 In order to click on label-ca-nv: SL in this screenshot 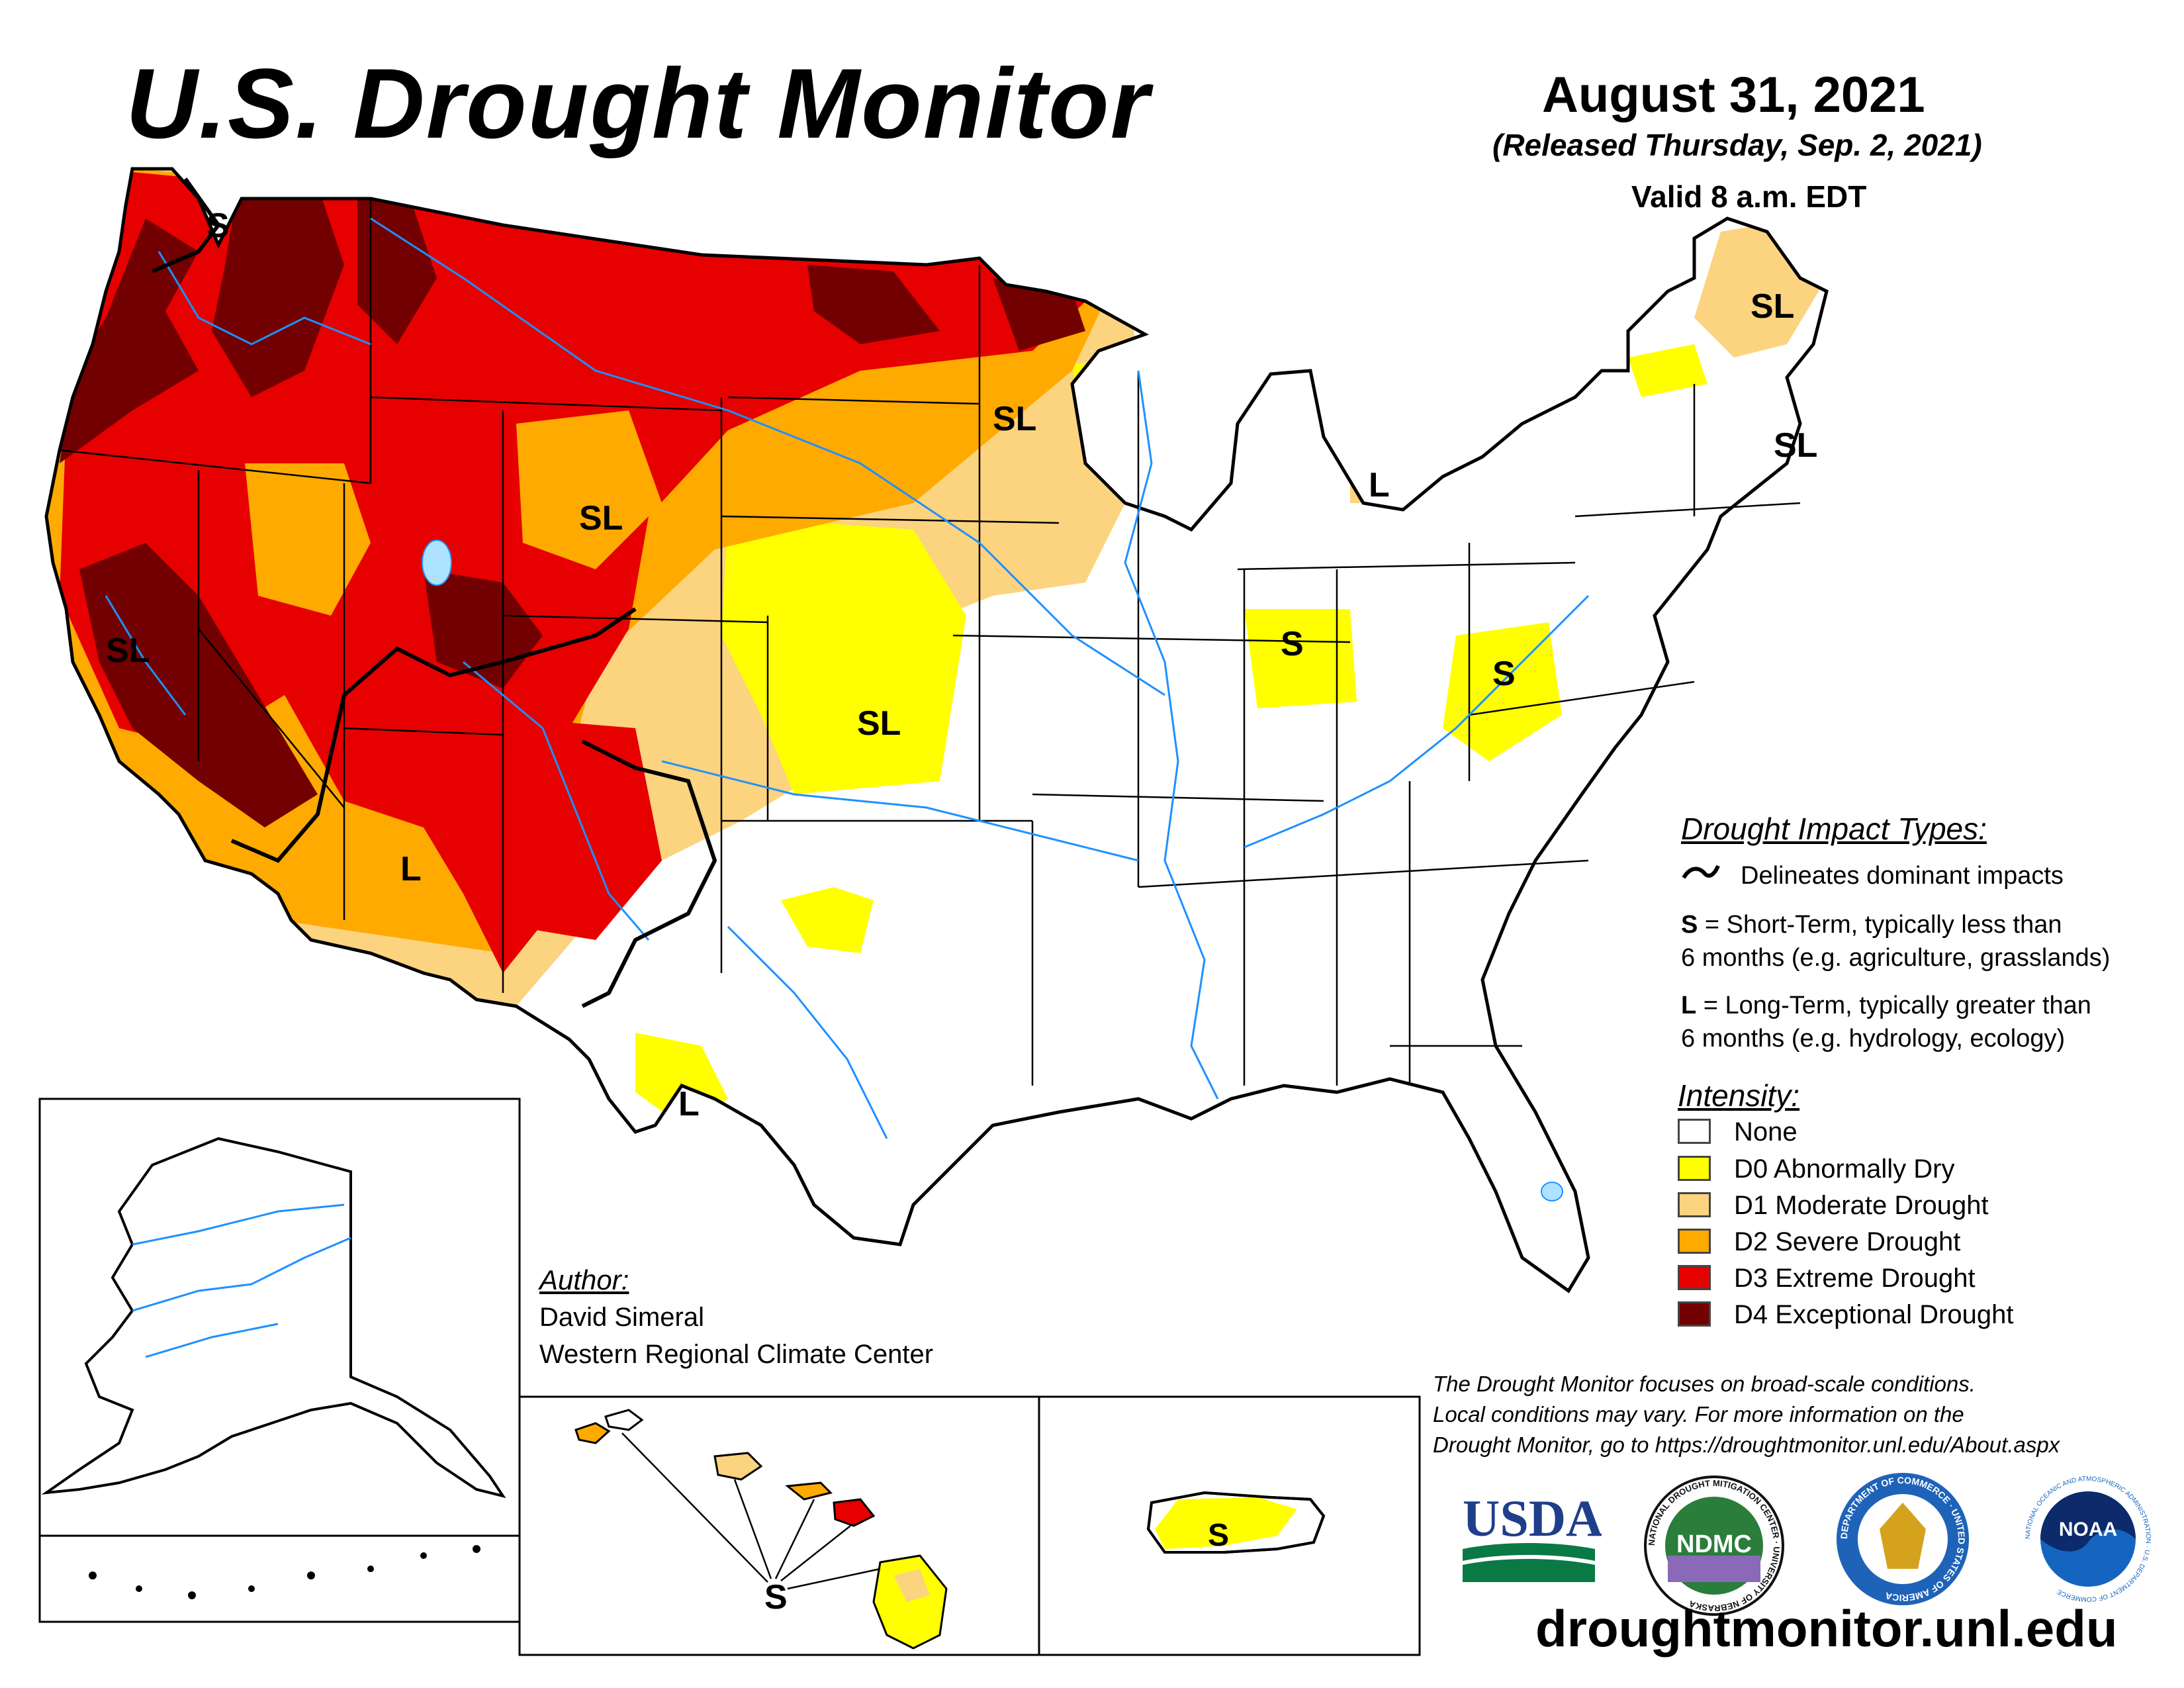, I will do `click(128, 651)`.